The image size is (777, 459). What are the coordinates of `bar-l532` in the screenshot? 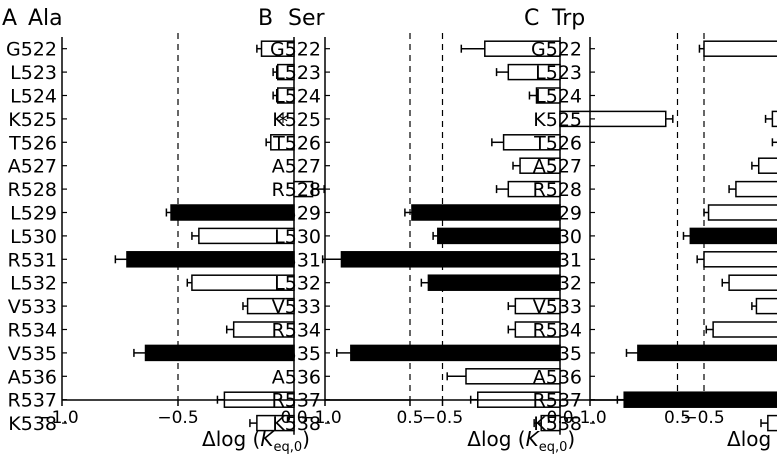 It's located at (752, 282).